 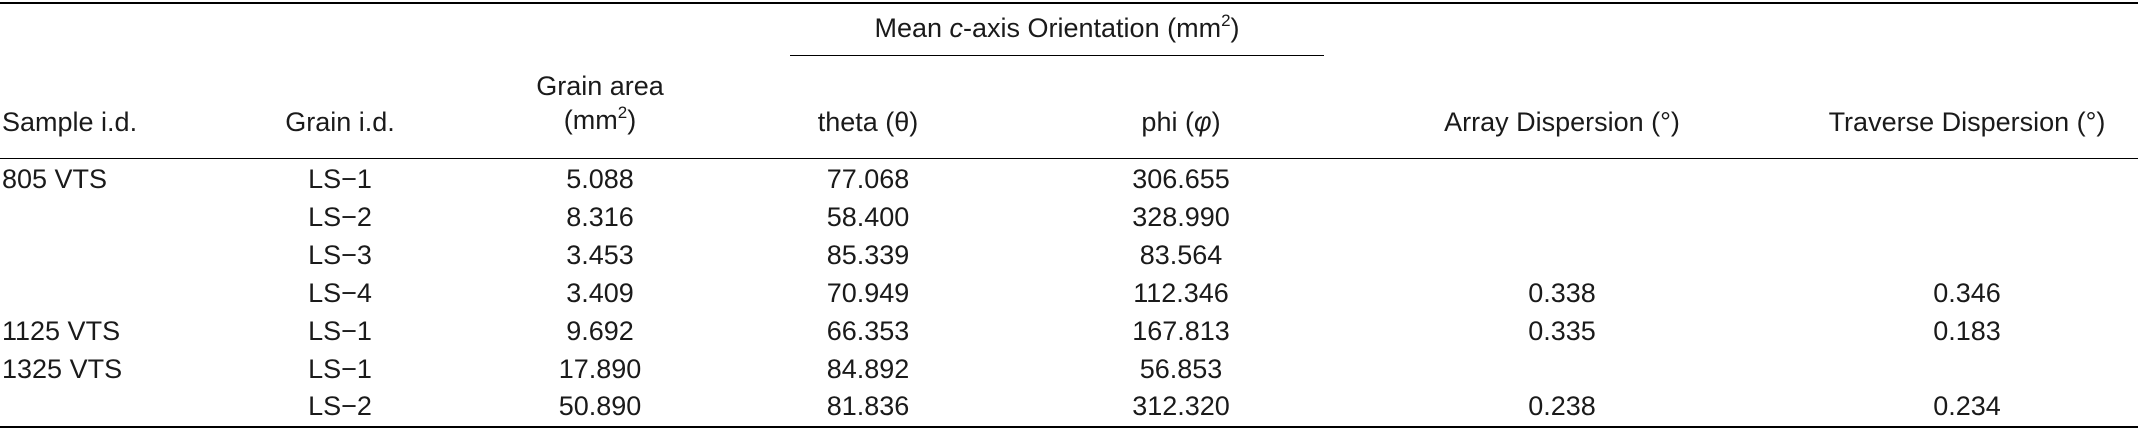 What do you see at coordinates (868, 217) in the screenshot?
I see `cell-theta: 58.400` at bounding box center [868, 217].